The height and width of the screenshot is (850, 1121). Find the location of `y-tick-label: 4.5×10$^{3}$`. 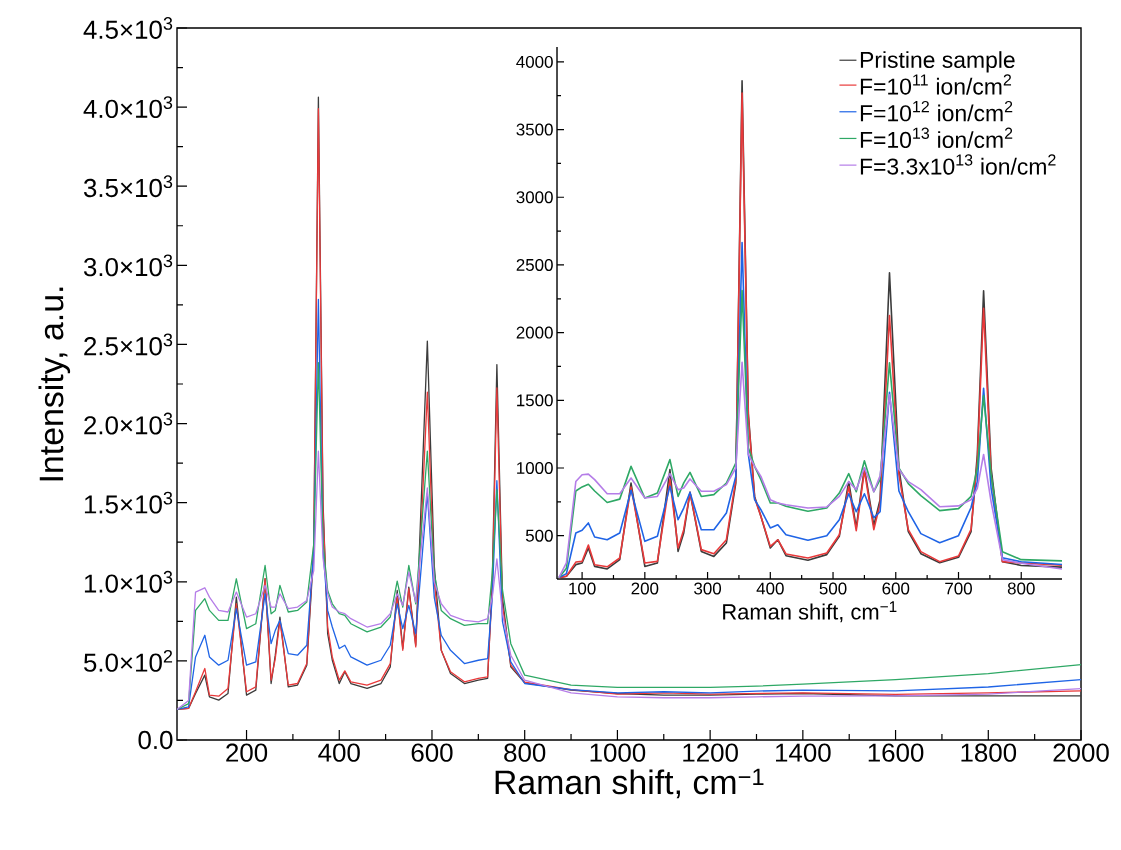

y-tick-label: 4.5×10$^{3}$ is located at coordinates (128, 28).